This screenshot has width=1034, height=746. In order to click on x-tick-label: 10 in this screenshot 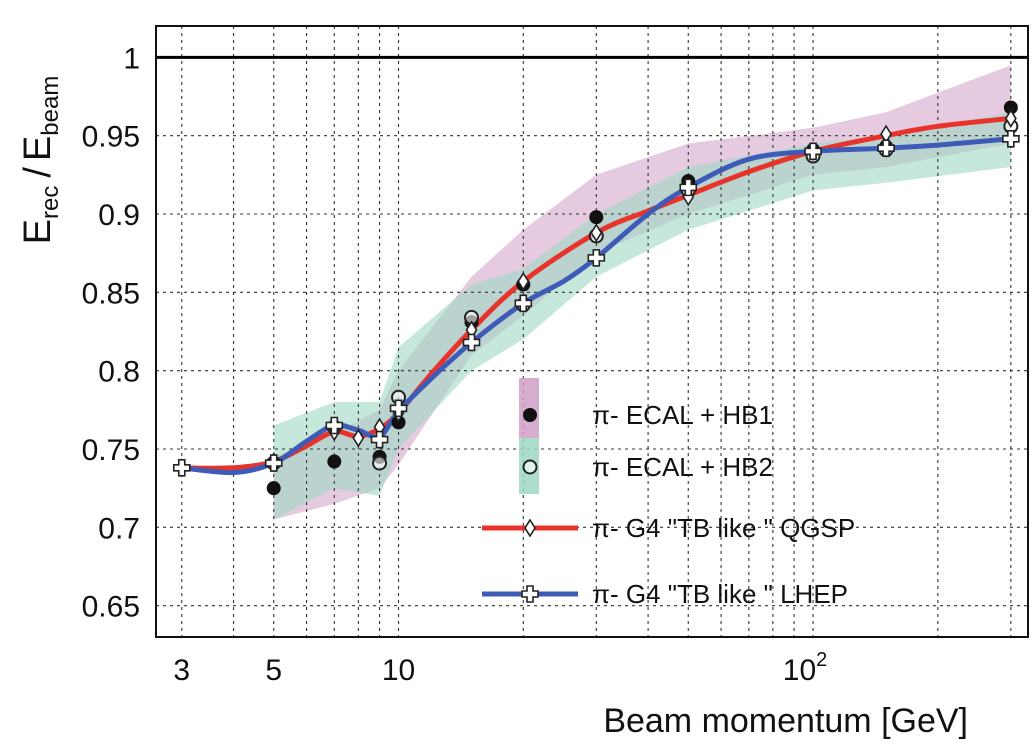, I will do `click(398, 670)`.